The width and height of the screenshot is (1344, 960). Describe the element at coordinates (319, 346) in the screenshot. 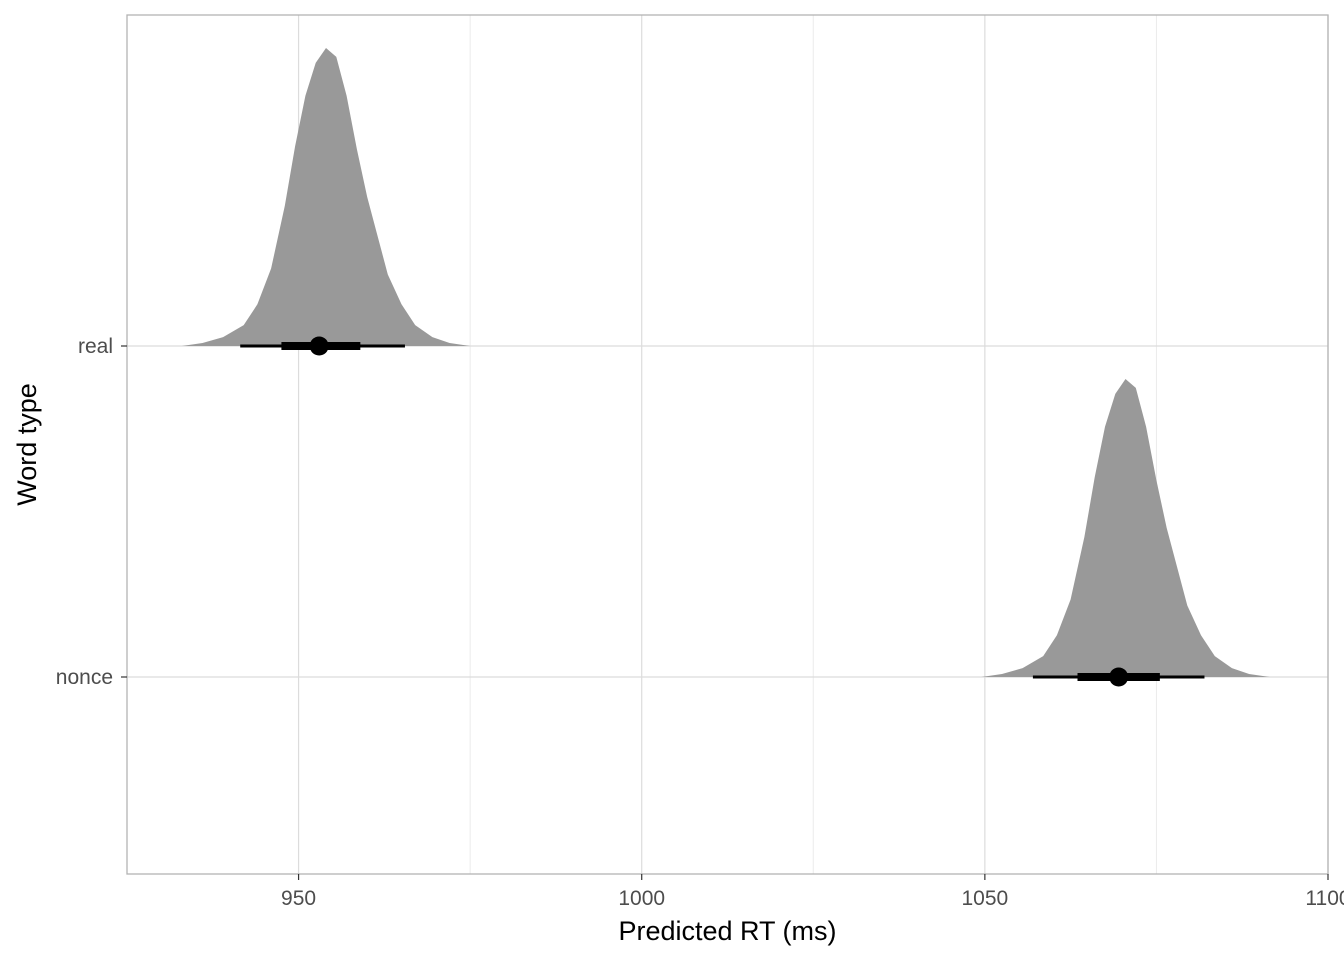

I see `point-real` at that location.